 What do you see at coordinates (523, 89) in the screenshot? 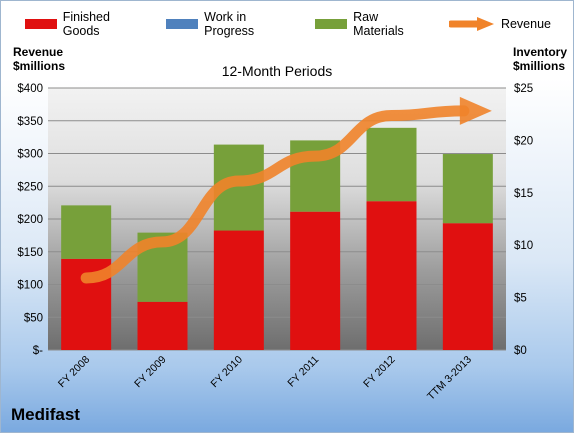
I see `right-axis-tick-label: $25` at bounding box center [523, 89].